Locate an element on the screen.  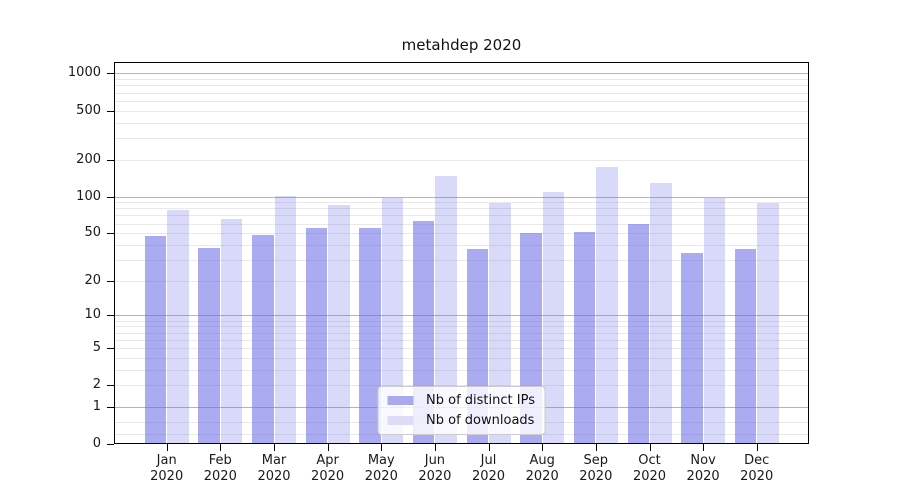
y-tick-label: 1000 is located at coordinates (84, 73).